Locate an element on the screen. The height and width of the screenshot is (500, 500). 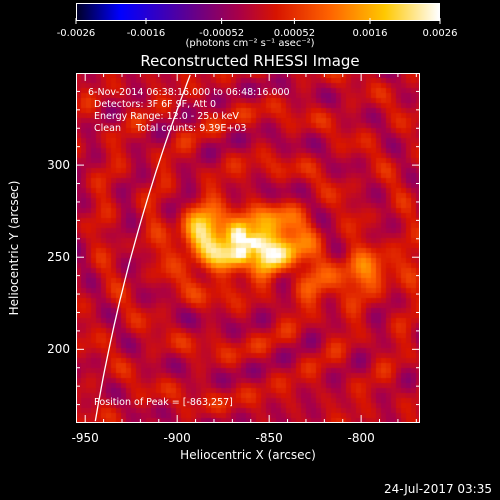
peak-position-label: Position of Peak = [-863,257] is located at coordinates (163, 402).